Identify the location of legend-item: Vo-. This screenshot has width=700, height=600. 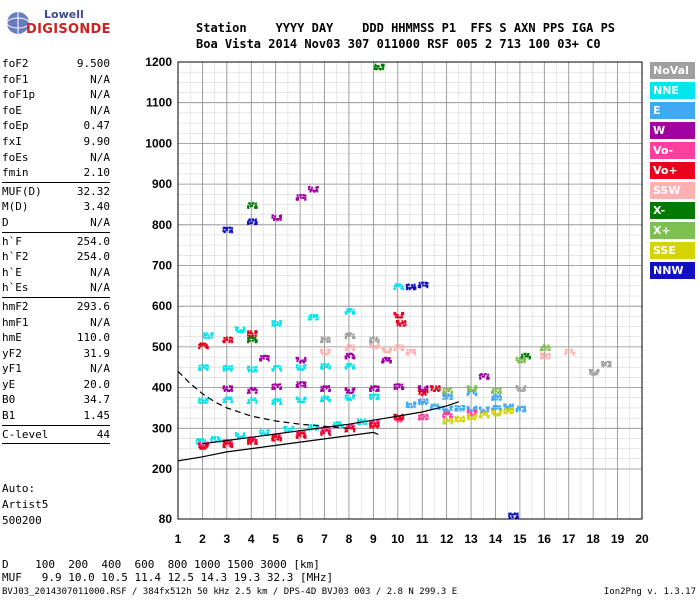
(672, 150).